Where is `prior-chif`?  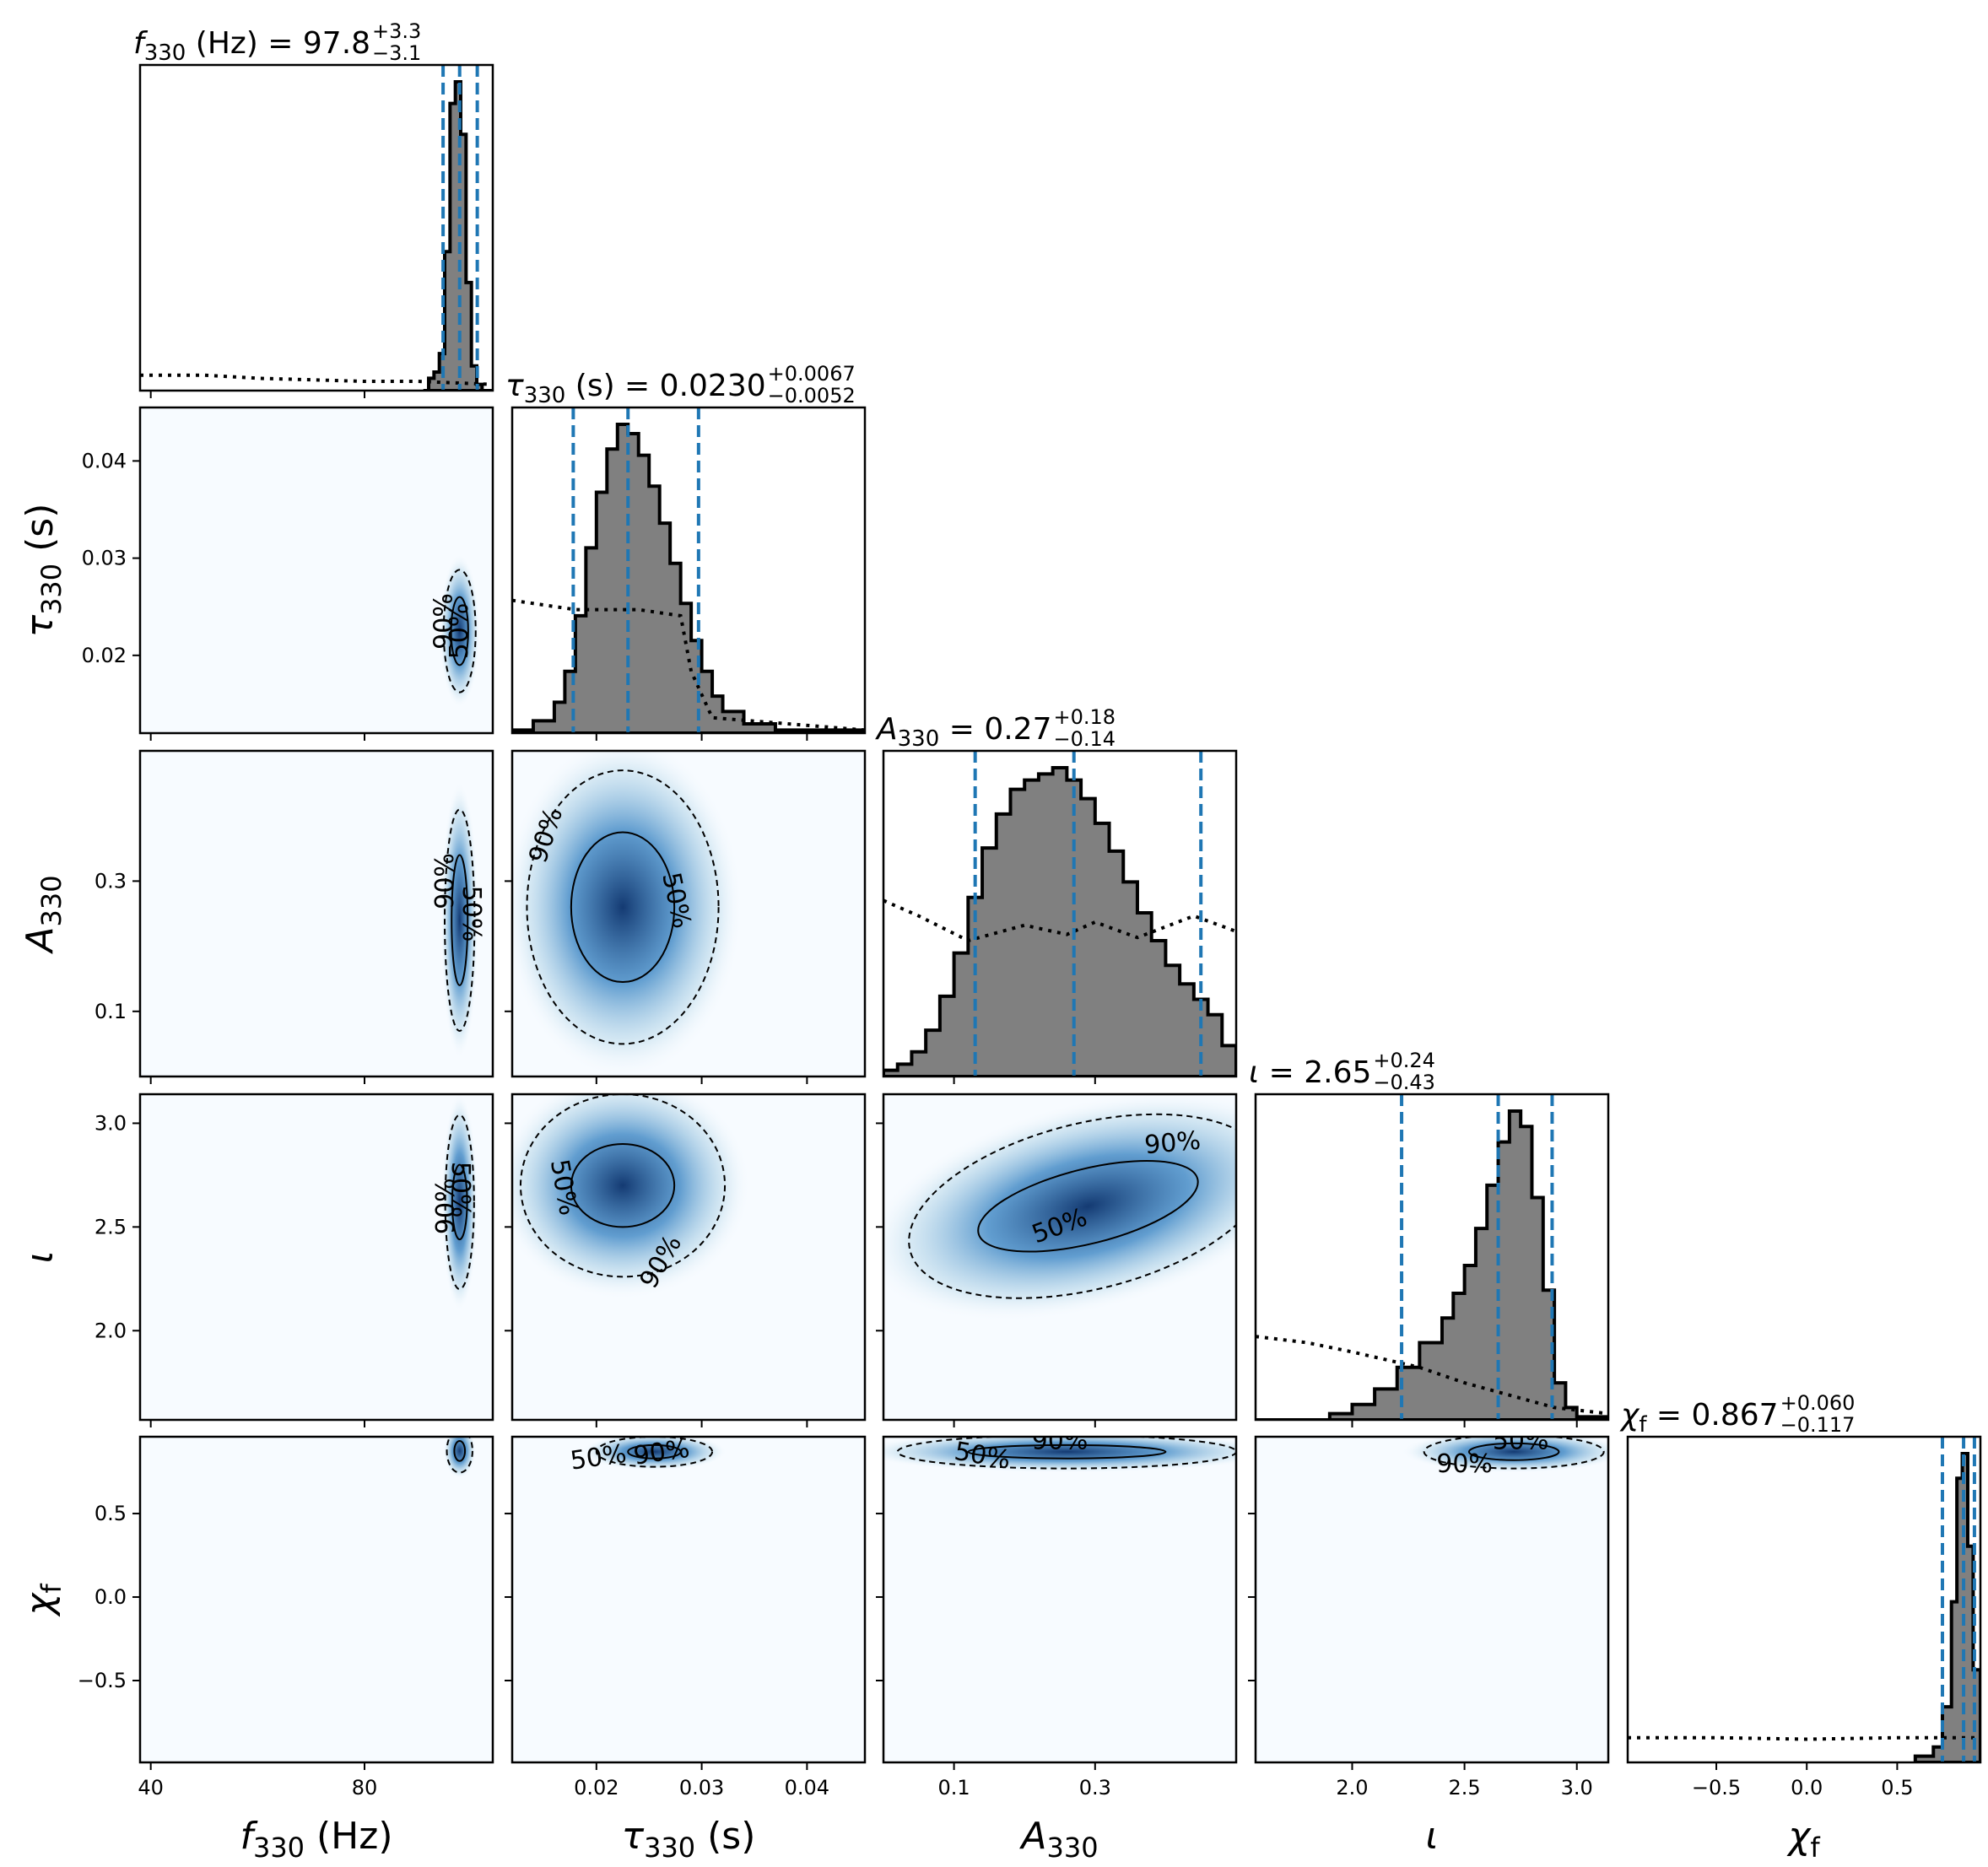
prior-chif is located at coordinates (1804, 1738).